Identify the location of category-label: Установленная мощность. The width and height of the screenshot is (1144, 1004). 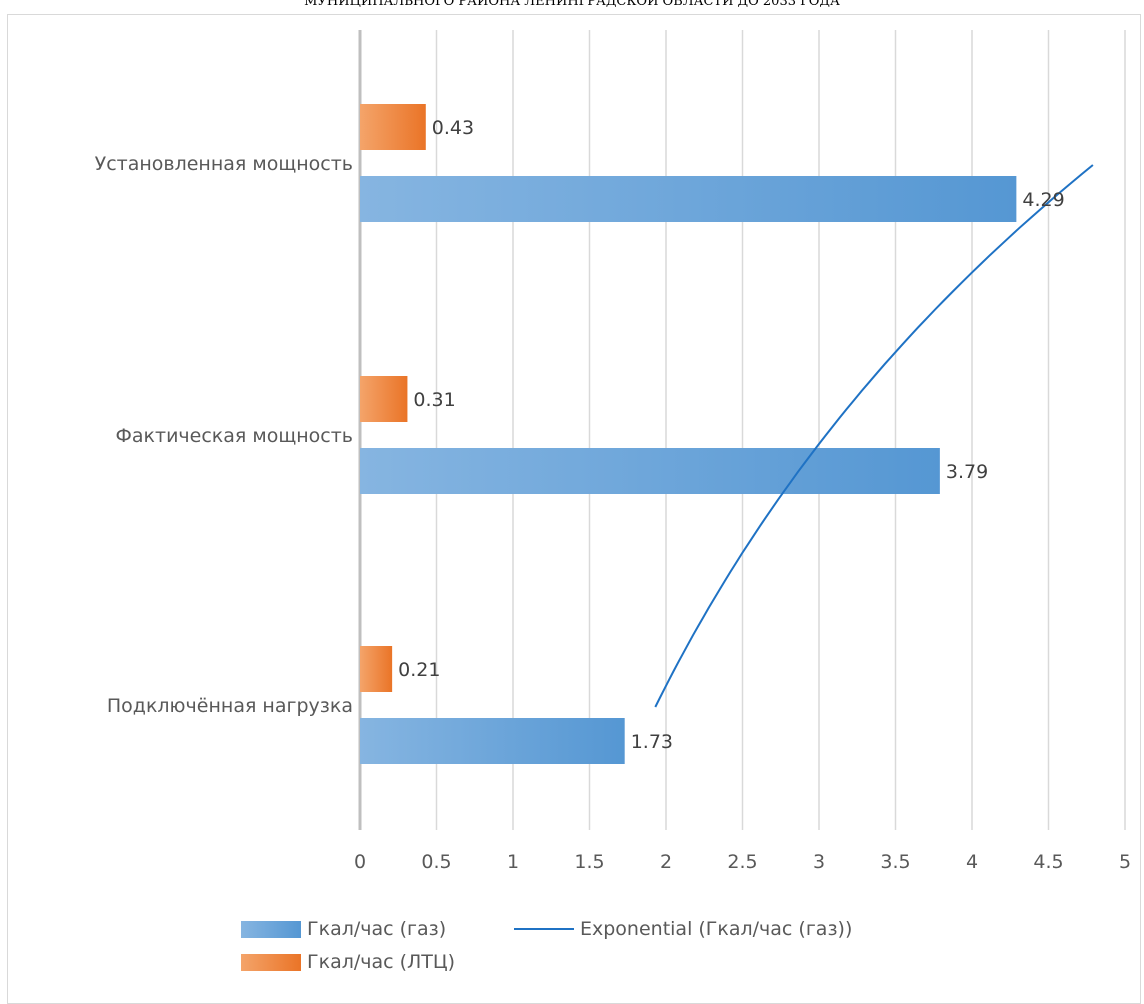
(224, 164).